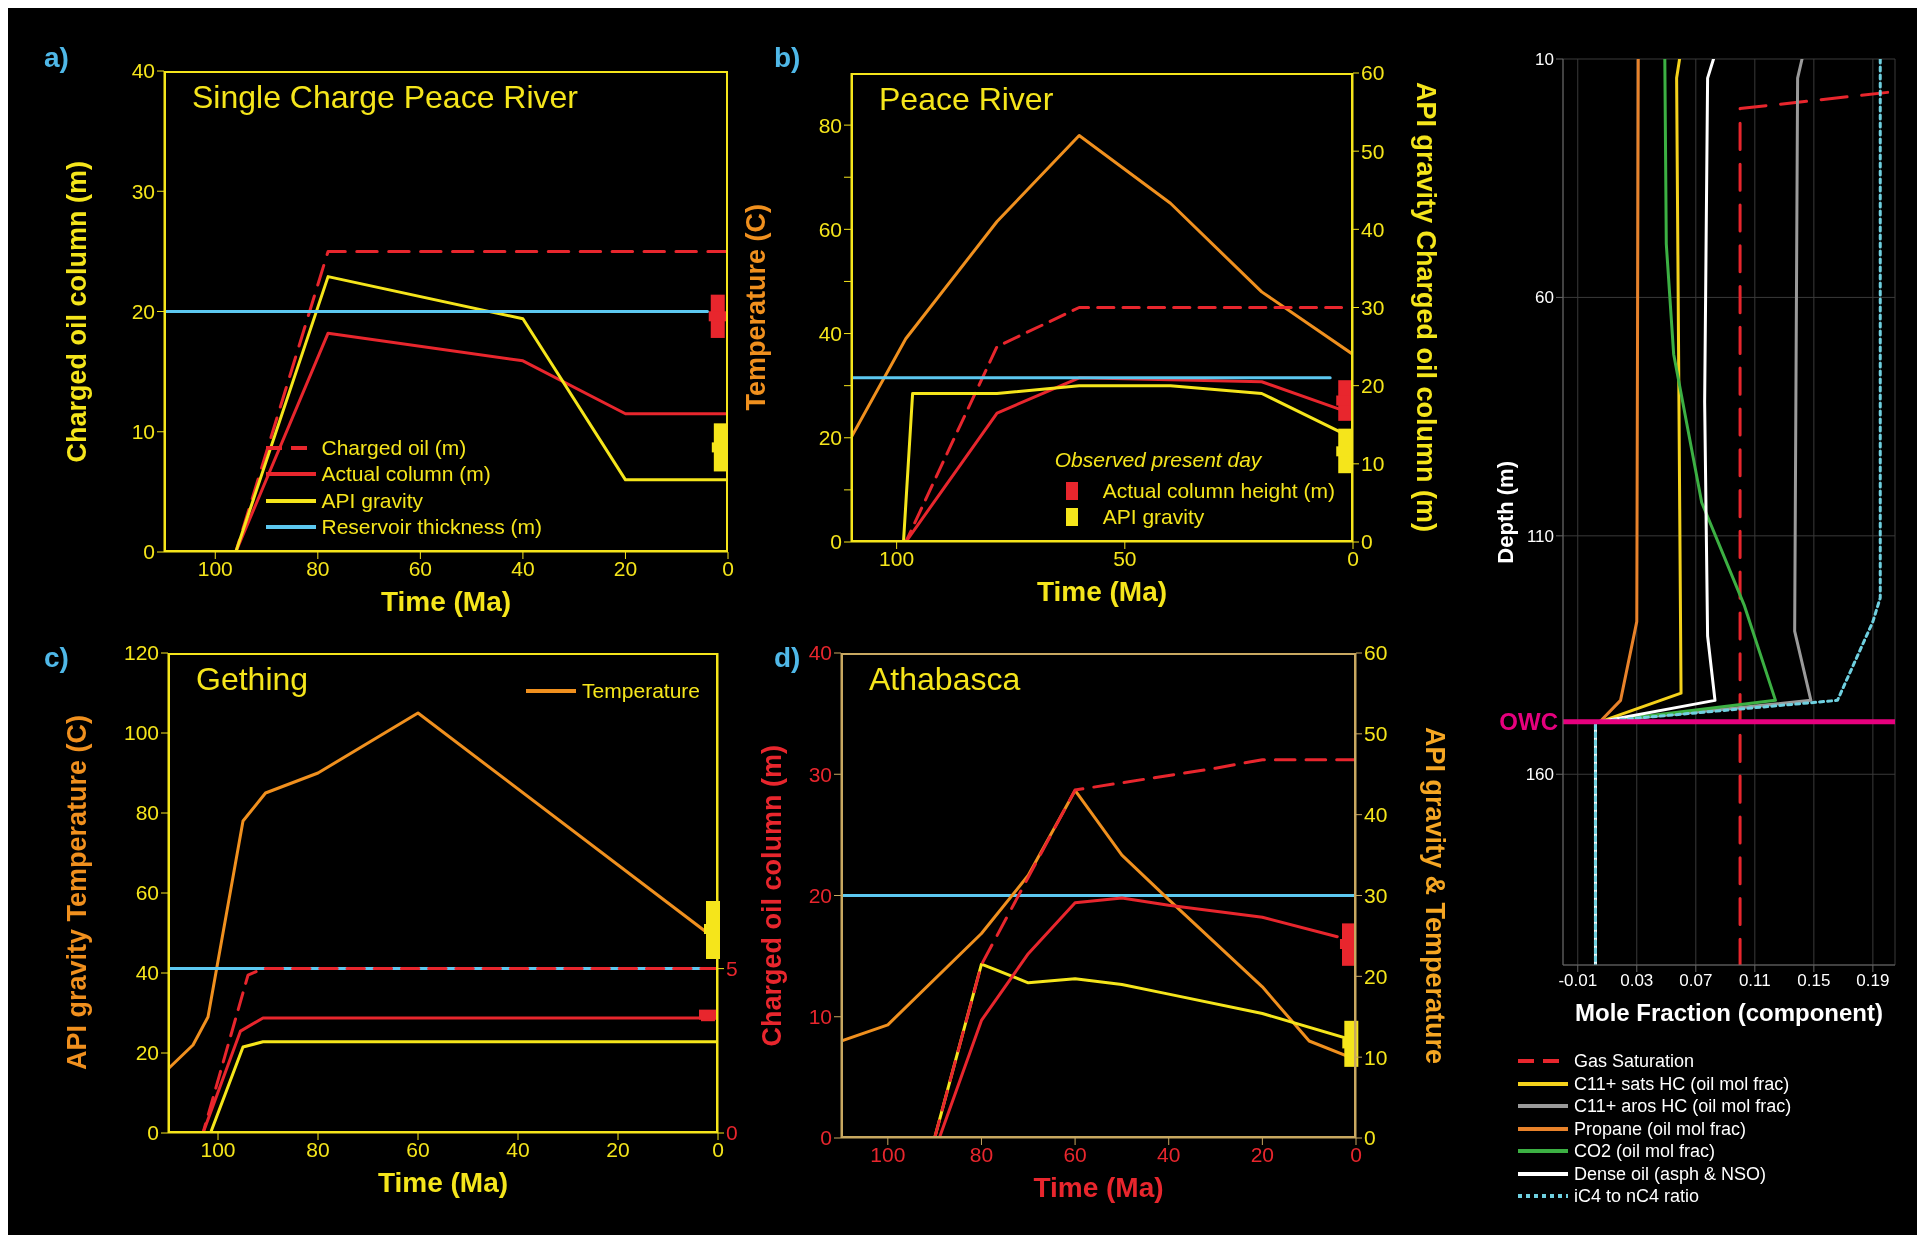 The image size is (1917, 1235). I want to click on y-axis-title: API gravity Temperature (C), so click(77, 893).